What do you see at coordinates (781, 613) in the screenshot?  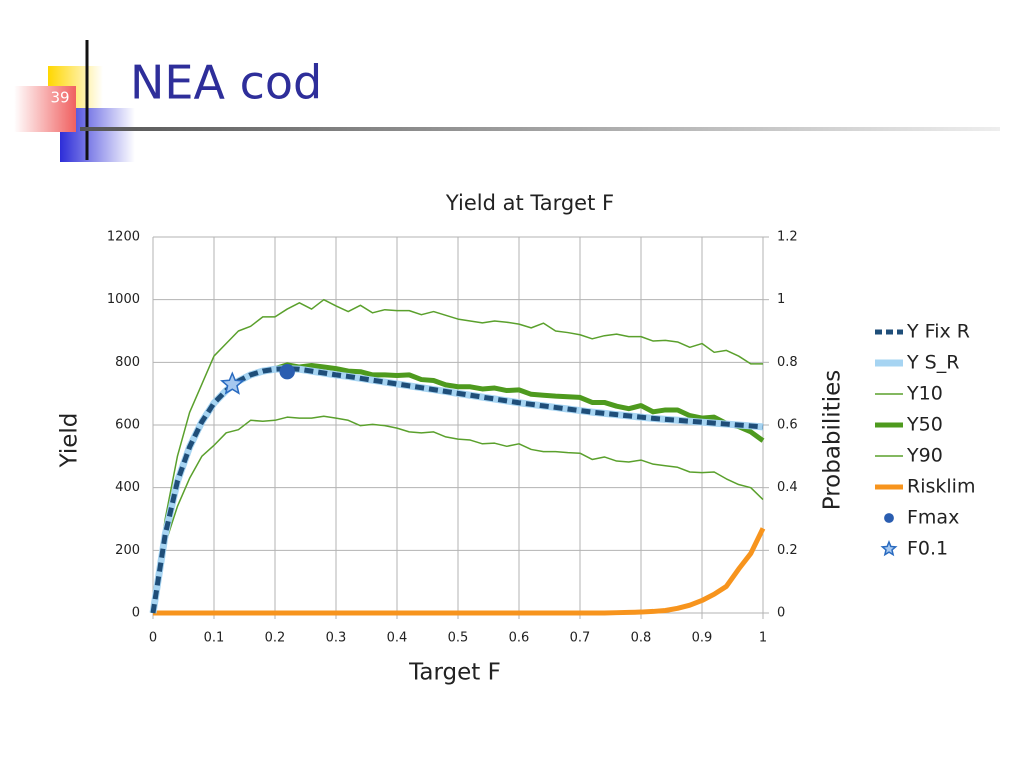 I see `y2-tick-label: 0` at bounding box center [781, 613].